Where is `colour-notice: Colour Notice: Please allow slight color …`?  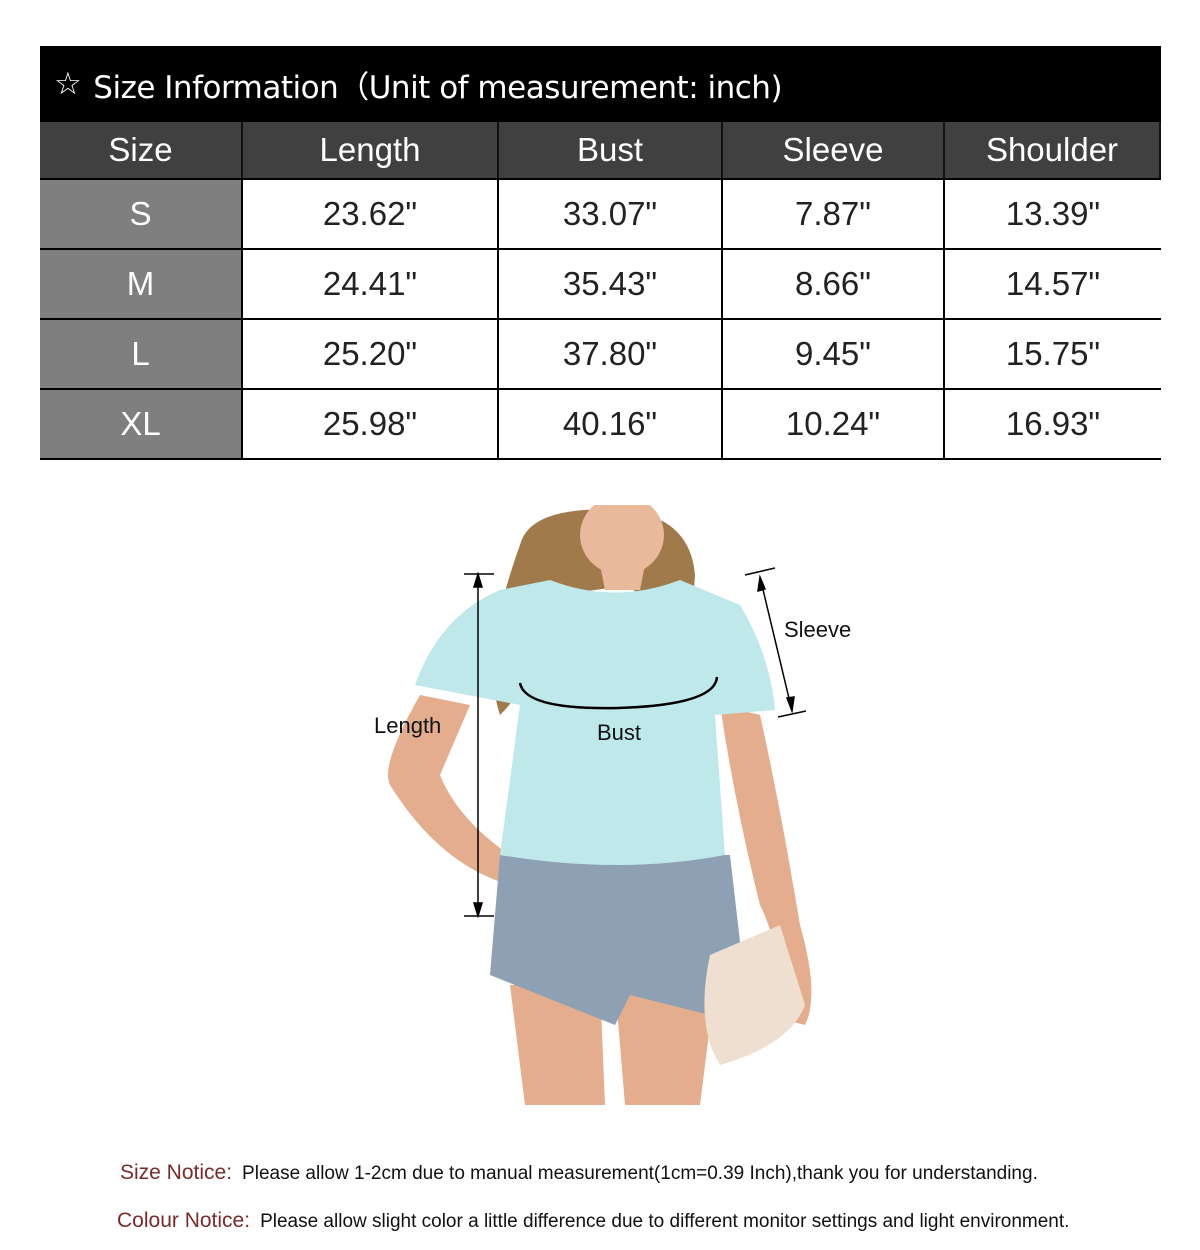
colour-notice: Colour Notice: Please allow slight color … is located at coordinates (593, 1221).